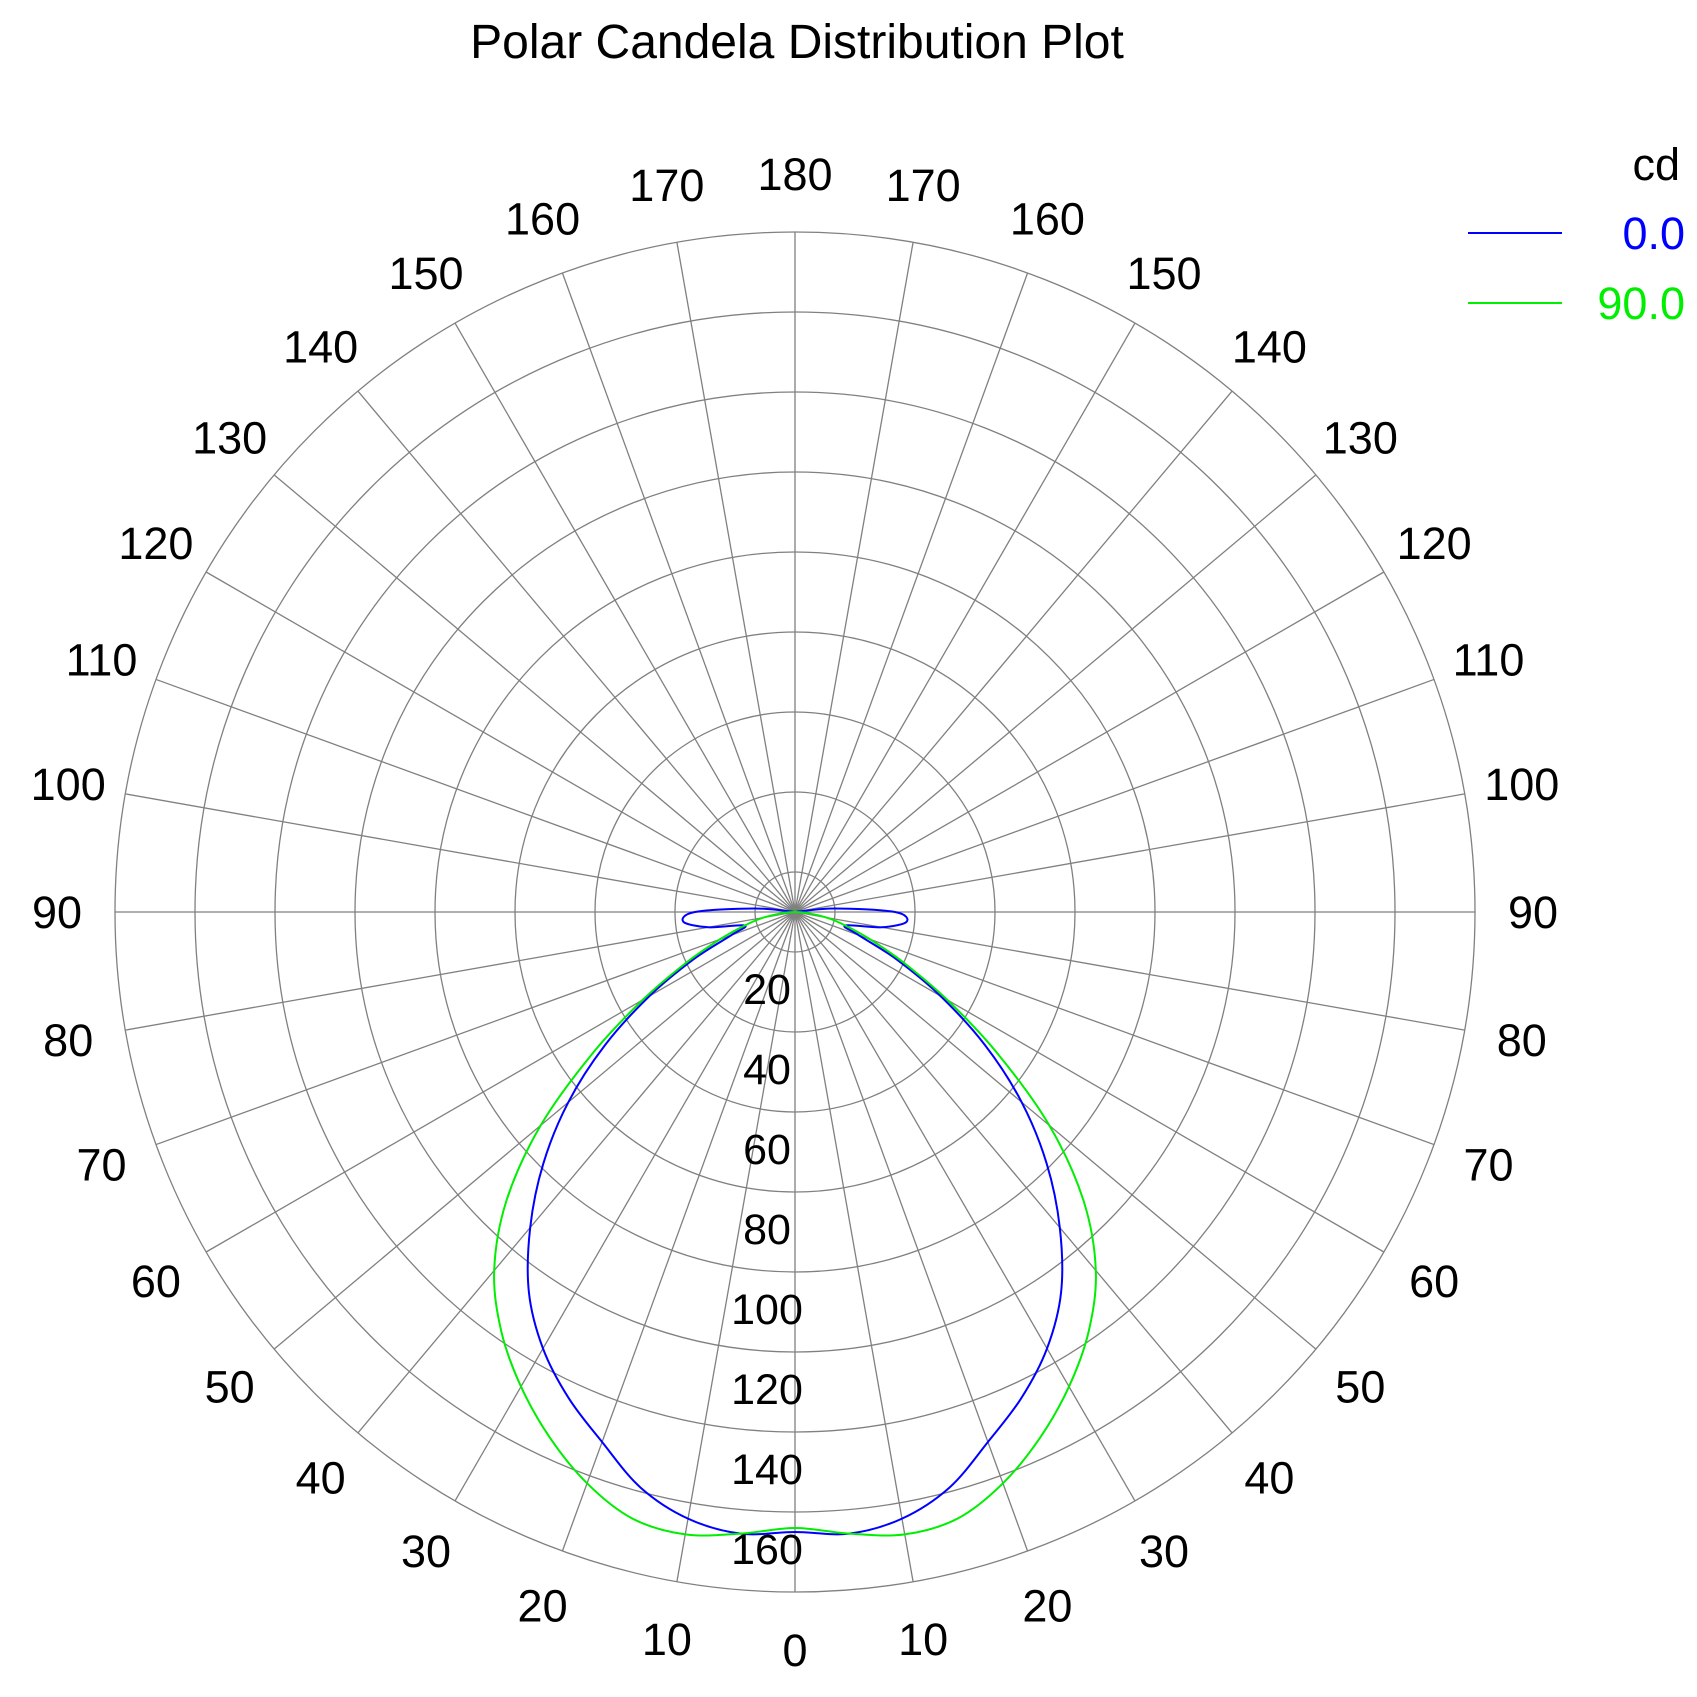 The image size is (1697, 1697). What do you see at coordinates (1653, 233) in the screenshot?
I see `legend-label-0: 0.0` at bounding box center [1653, 233].